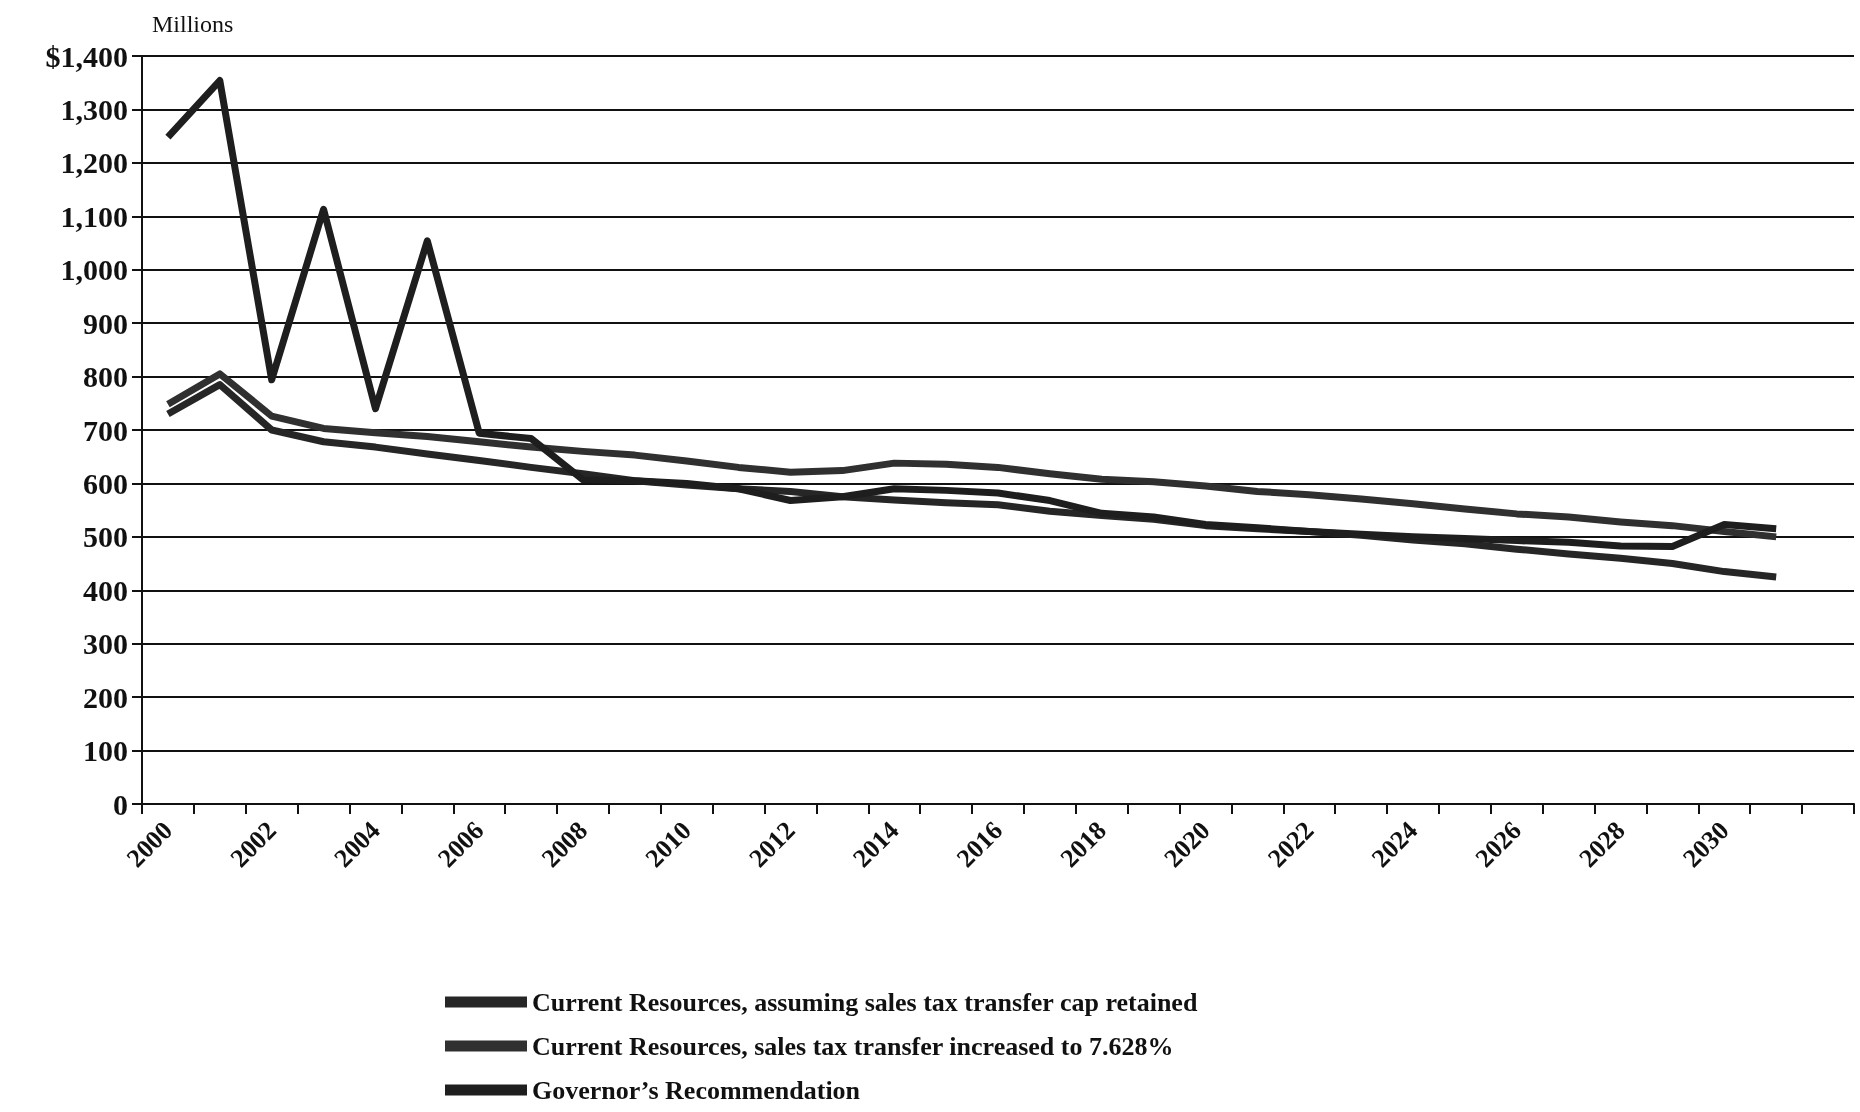  Describe the element at coordinates (193, 24) in the screenshot. I see `y-axis-title: Millions` at that location.